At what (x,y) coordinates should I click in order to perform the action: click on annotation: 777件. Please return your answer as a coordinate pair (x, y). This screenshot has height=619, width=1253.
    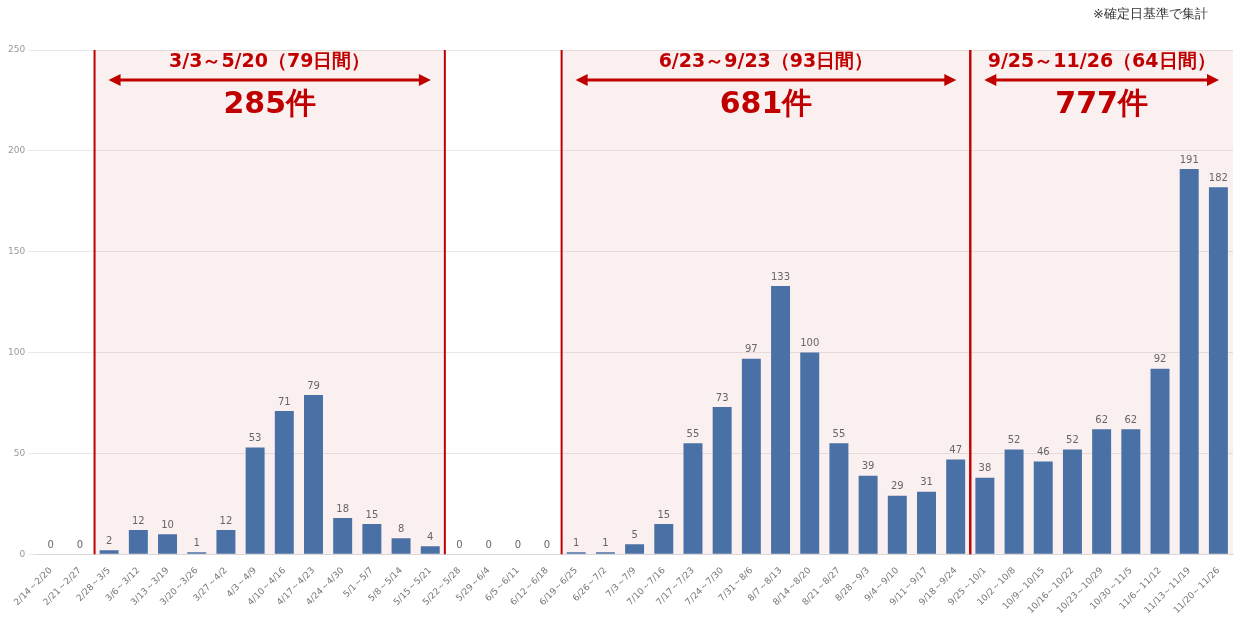
    Looking at the image, I should click on (1101, 102).